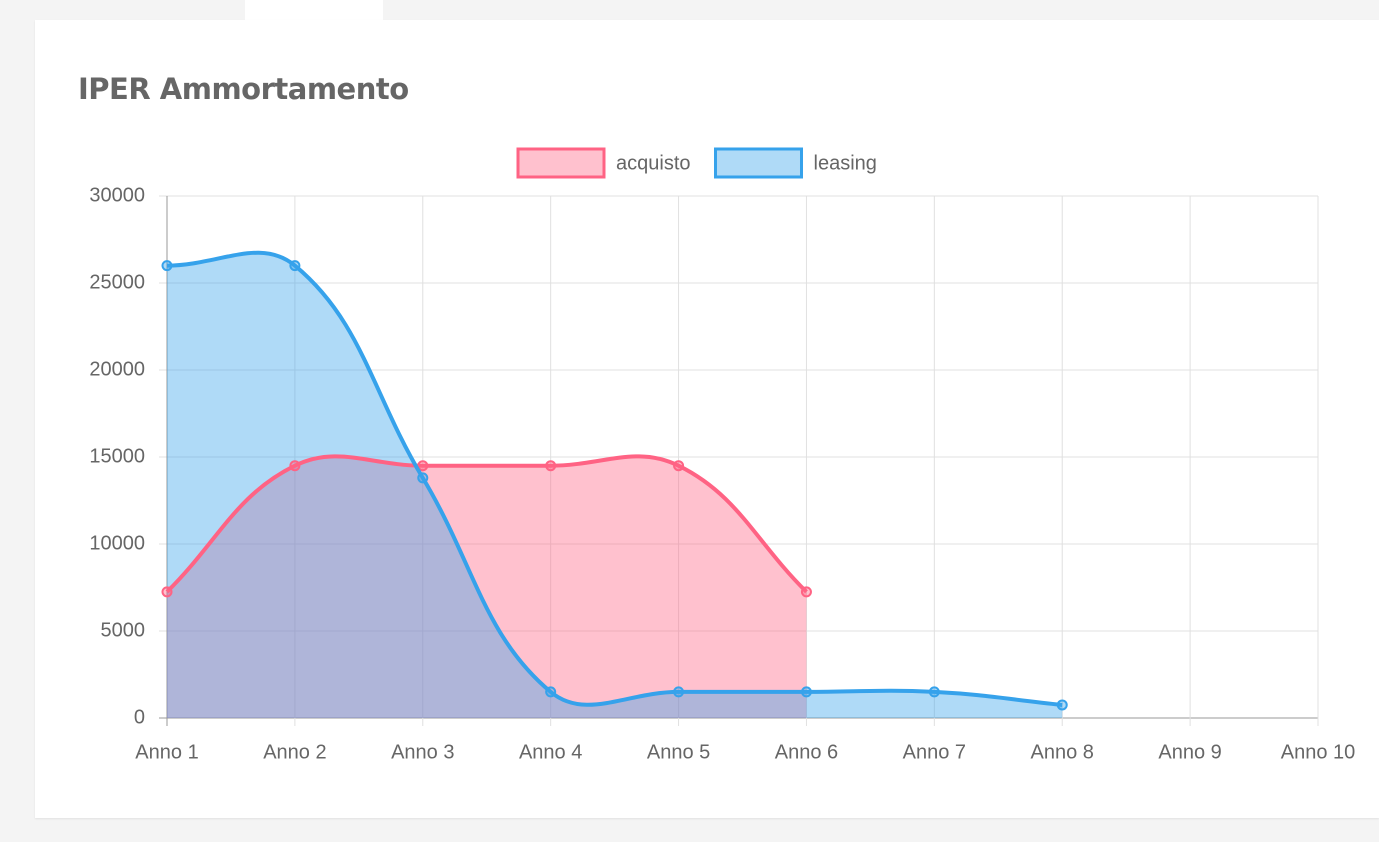 The height and width of the screenshot is (842, 1379). What do you see at coordinates (486, 524) in the screenshot?
I see `line` at bounding box center [486, 524].